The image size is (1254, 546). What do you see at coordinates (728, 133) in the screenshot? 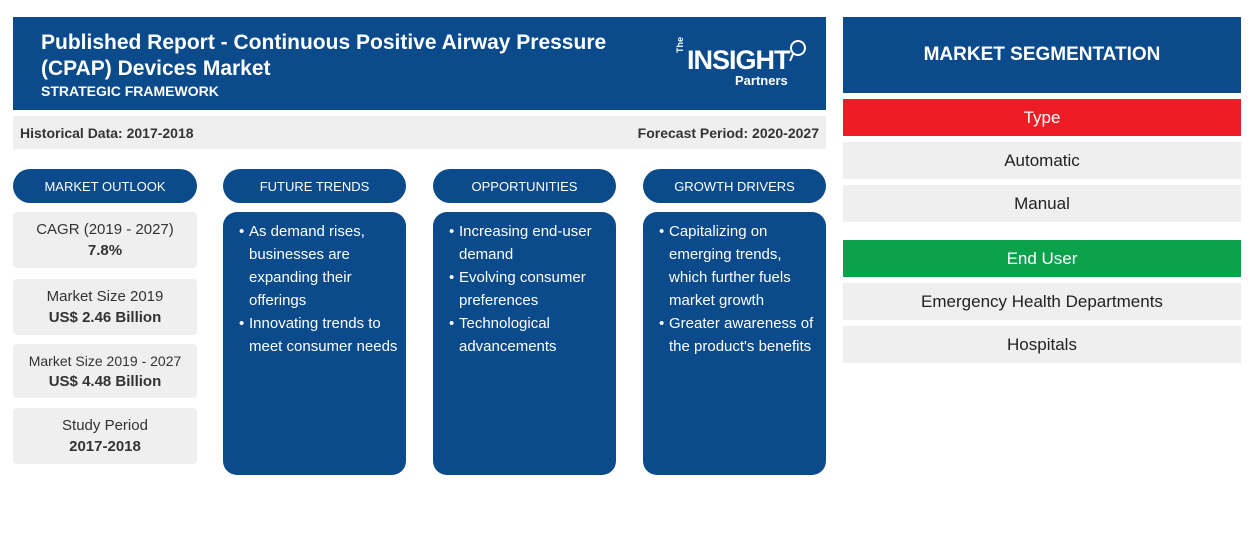
I see `forecast-period: Forecast Period: 2020-2027` at bounding box center [728, 133].